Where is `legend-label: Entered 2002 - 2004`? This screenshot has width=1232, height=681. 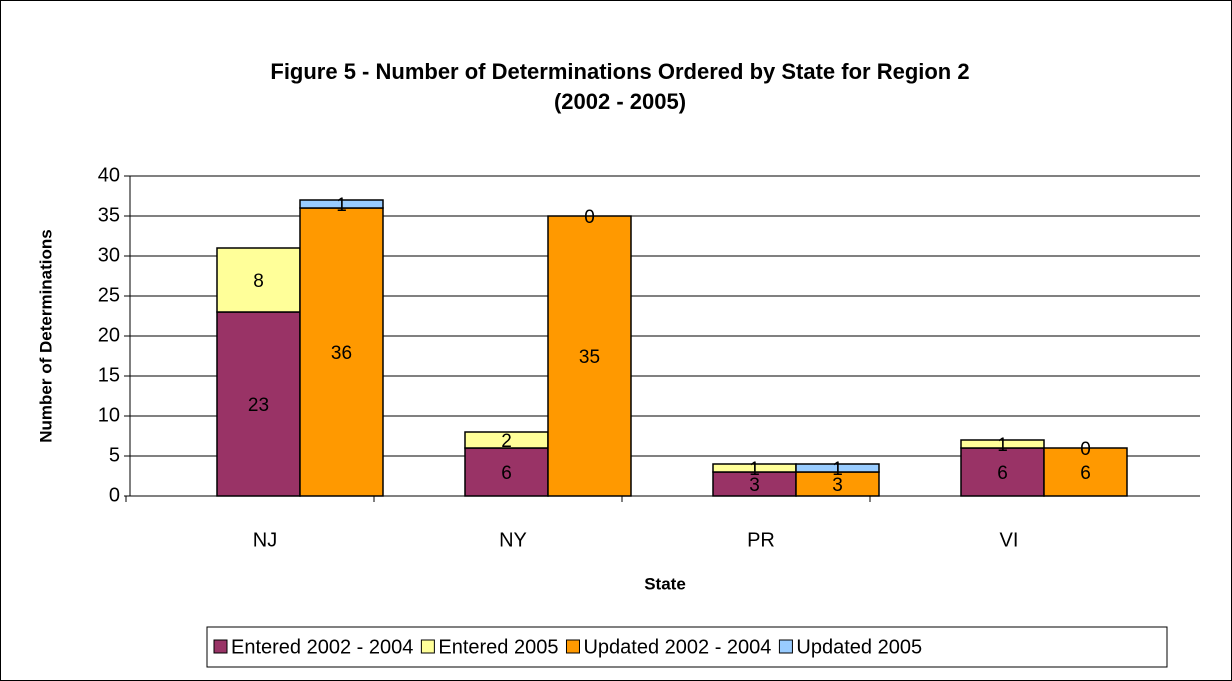
legend-label: Entered 2002 - 2004 is located at coordinates (322, 647).